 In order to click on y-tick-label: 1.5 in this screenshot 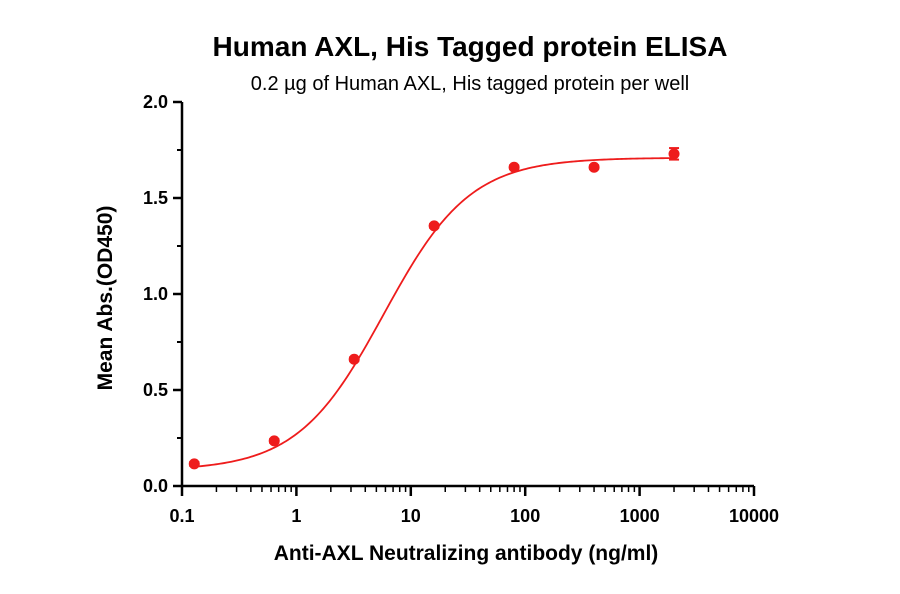, I will do `click(155, 198)`.